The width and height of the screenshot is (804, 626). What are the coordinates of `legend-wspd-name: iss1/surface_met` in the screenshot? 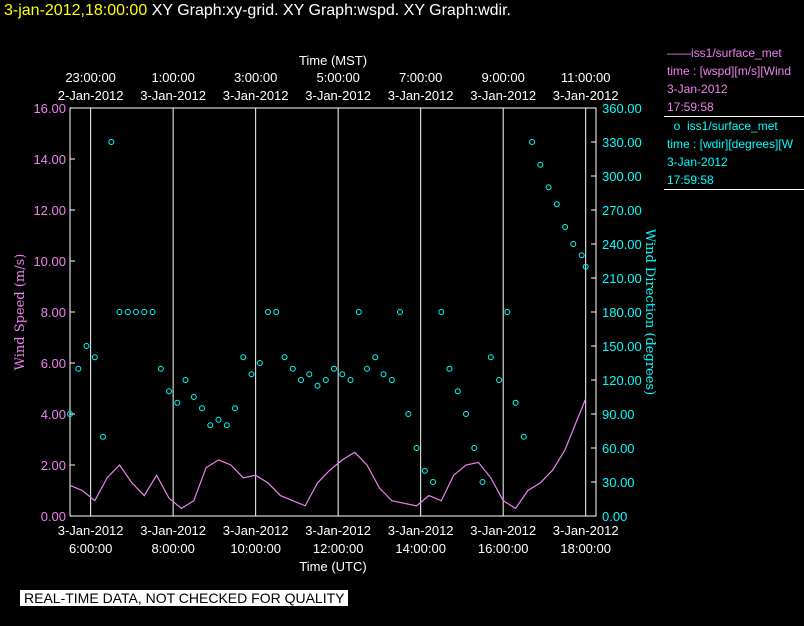 It's located at (736, 53).